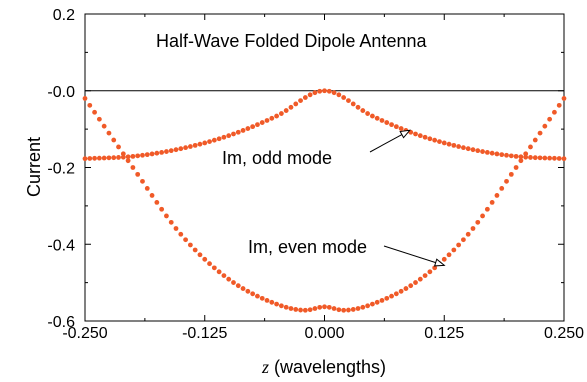  What do you see at coordinates (61, 245) in the screenshot?
I see `y-tick-label: -0.4` at bounding box center [61, 245].